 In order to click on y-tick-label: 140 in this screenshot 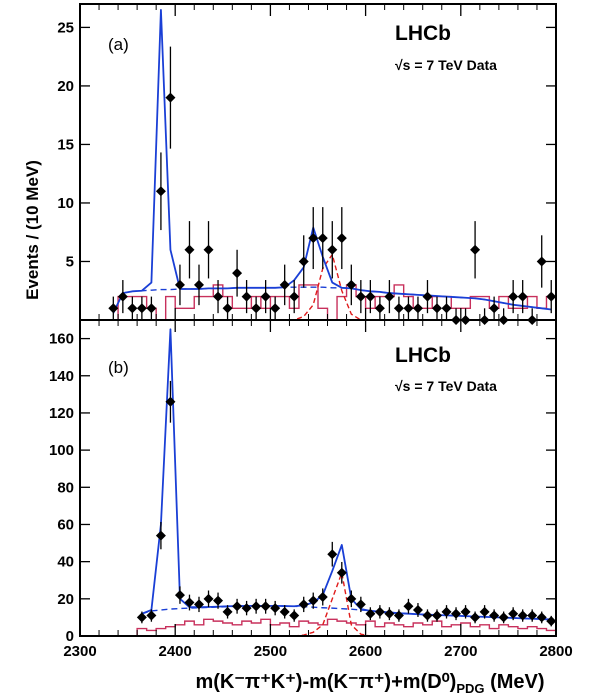, I will do `click(61, 376)`.